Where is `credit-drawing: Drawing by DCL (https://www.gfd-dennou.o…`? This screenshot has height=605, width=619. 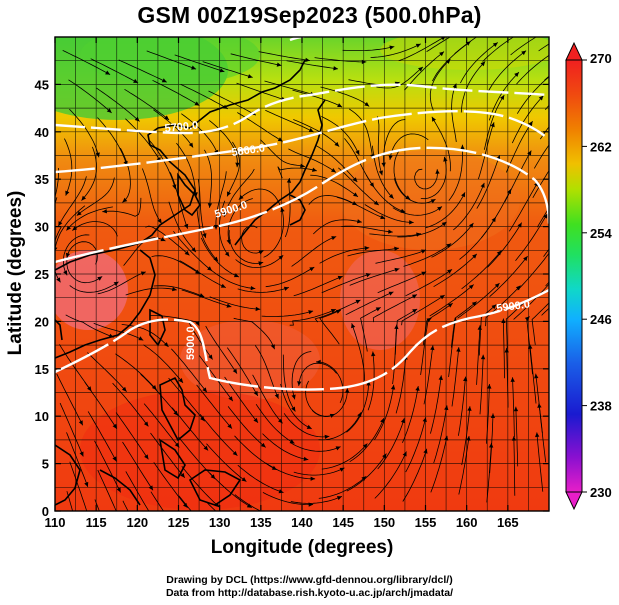 credit-drawing: Drawing by DCL (https://www.gfd-dennou.o… is located at coordinates (309, 580).